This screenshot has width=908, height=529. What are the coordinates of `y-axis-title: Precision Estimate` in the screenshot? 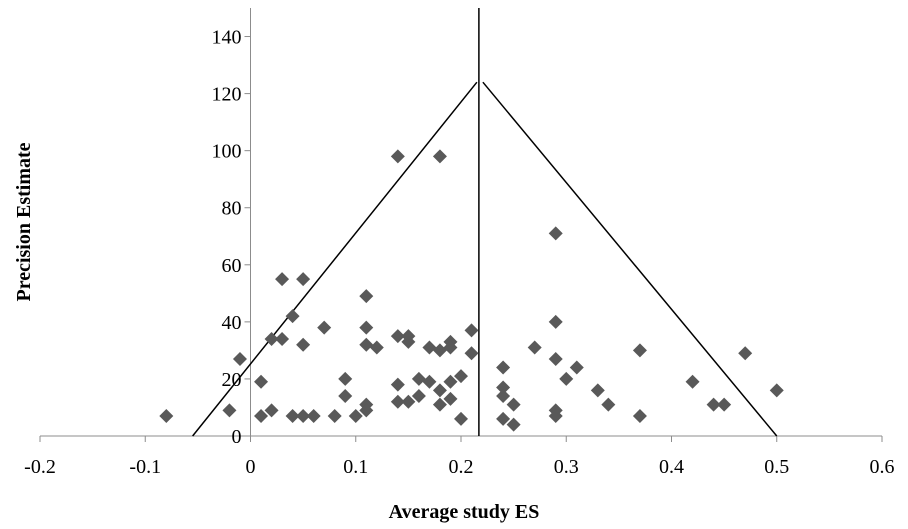 It's located at (24, 221).